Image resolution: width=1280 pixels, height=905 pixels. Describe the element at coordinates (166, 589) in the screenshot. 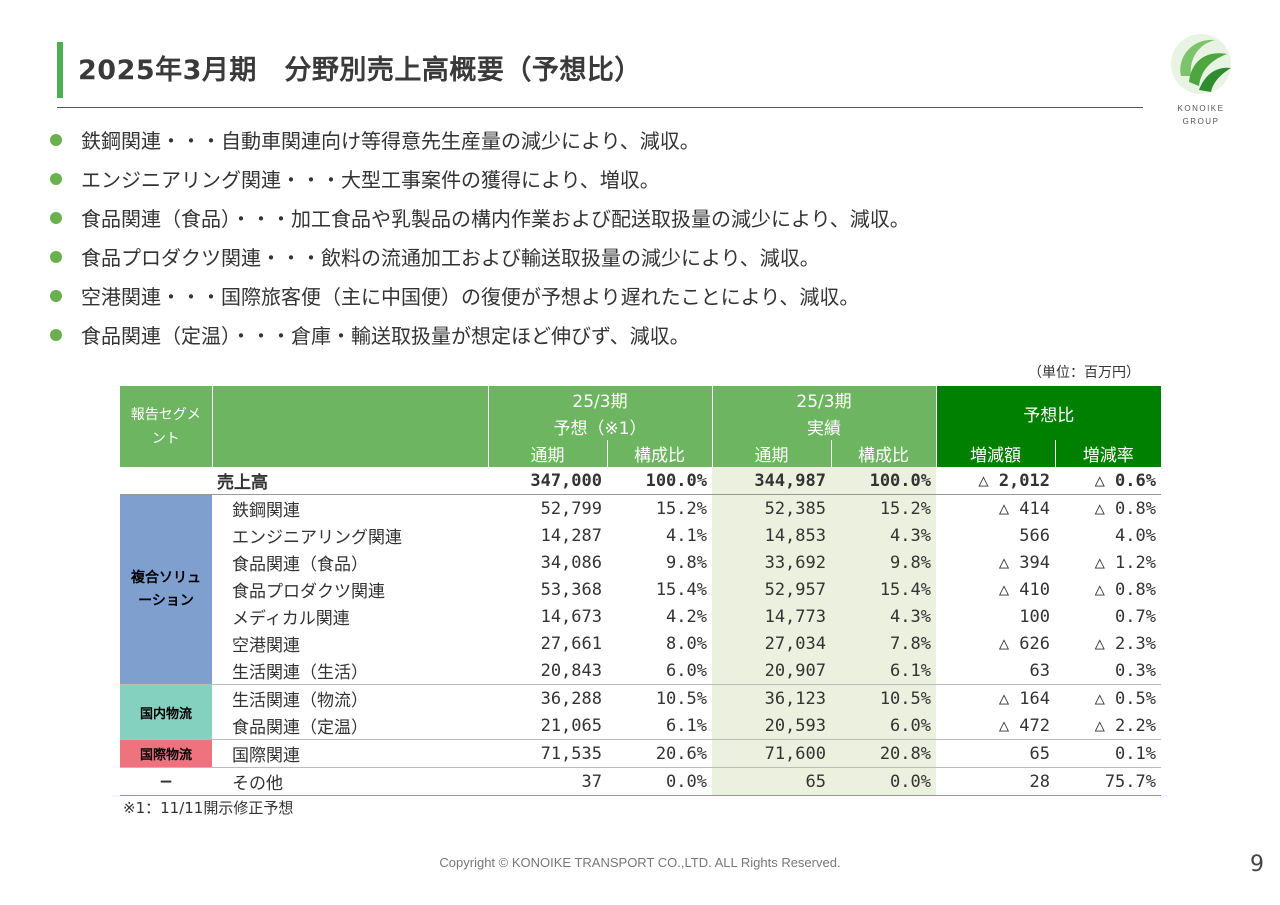

I see `segment-fukugo-solution: 複合ソリューション` at that location.